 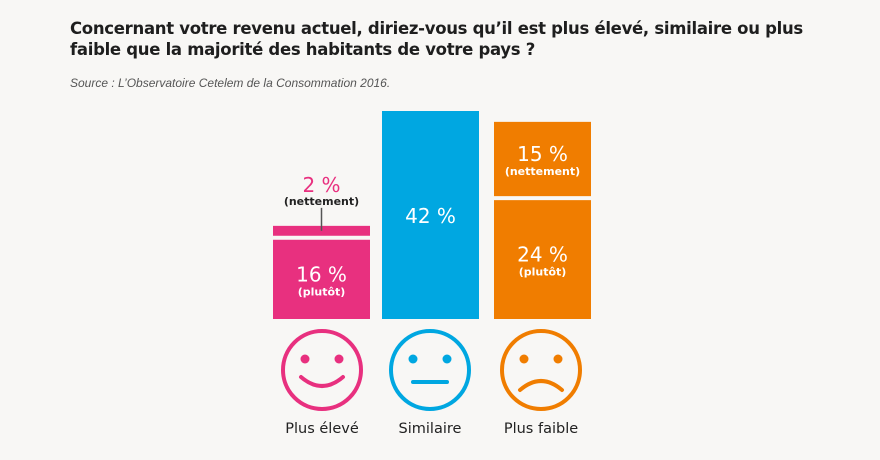 What do you see at coordinates (321, 274) in the screenshot?
I see `value-label: 16 %` at bounding box center [321, 274].